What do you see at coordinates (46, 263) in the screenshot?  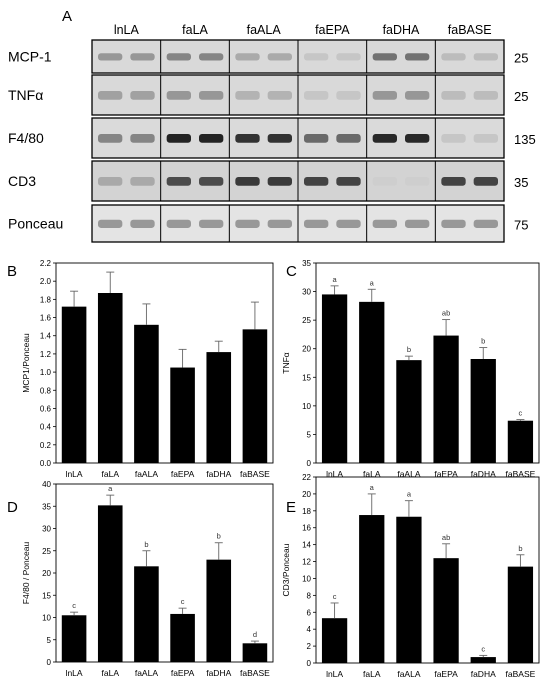 I see `y-tick-label: 2.2` at bounding box center [46, 263].